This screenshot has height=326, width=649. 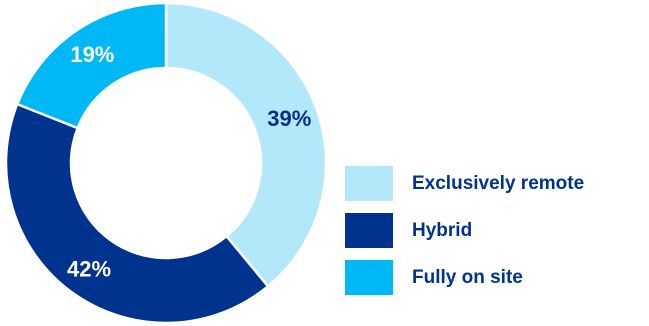 I want to click on legend-label-fully-on-site: Fully on site, so click(x=467, y=277).